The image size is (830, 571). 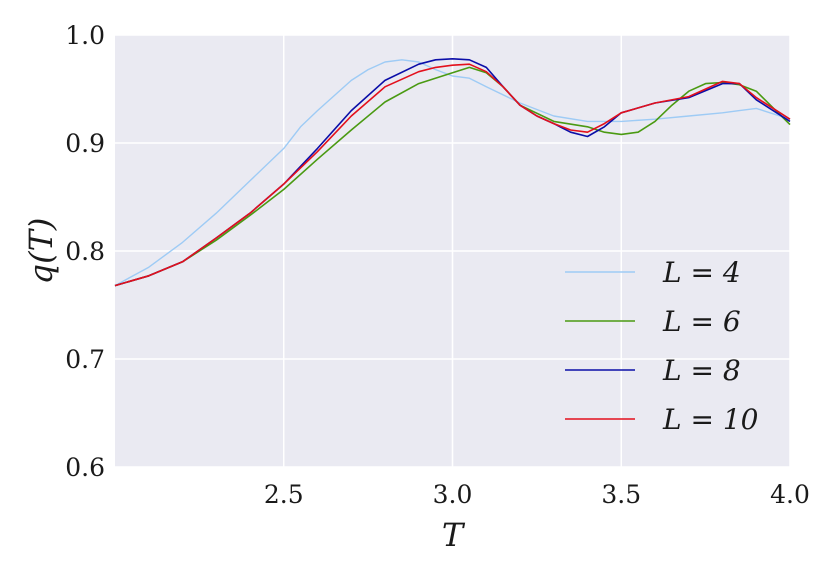 What do you see at coordinates (537, 494) in the screenshot?
I see `x-axis-ticks: 2.5 3.0 3.5 4.0` at bounding box center [537, 494].